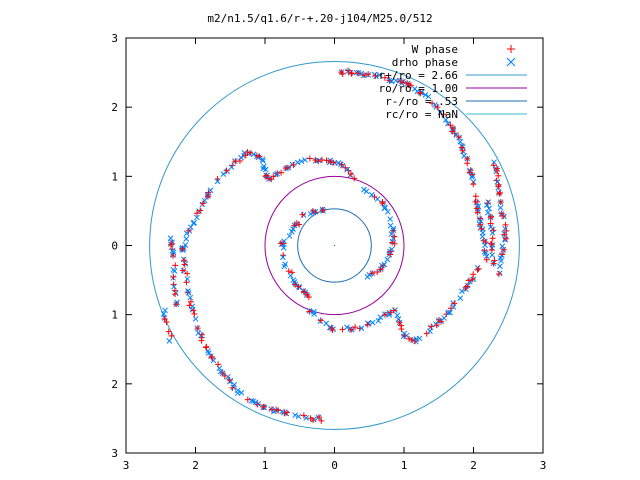 The image size is (640, 480). I want to click on legend-label: r-/ro = .53, so click(421, 101).